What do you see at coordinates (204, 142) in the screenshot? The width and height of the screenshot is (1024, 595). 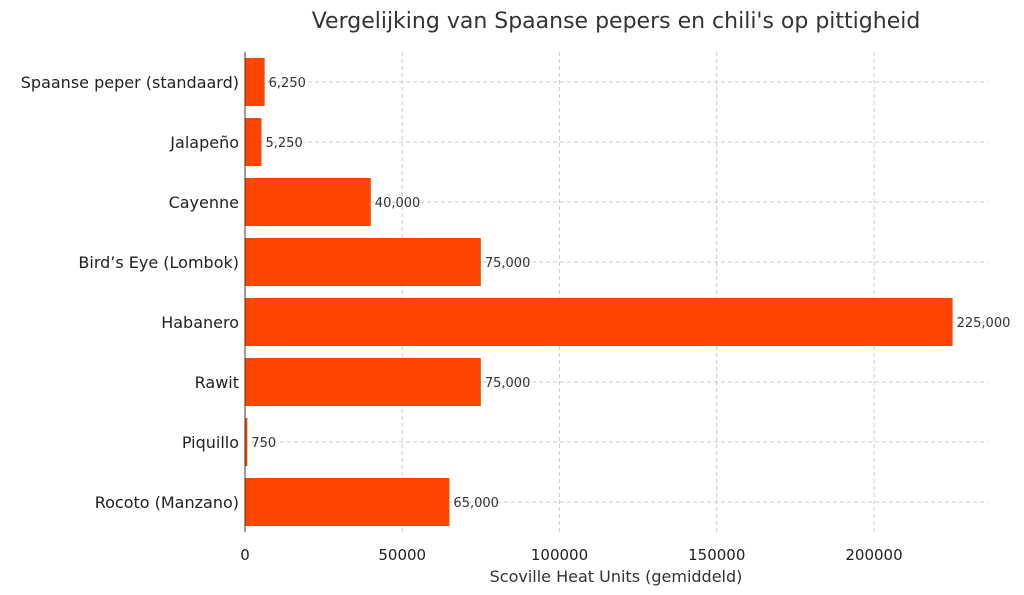 I see `category-label: Jalapeño` at bounding box center [204, 142].